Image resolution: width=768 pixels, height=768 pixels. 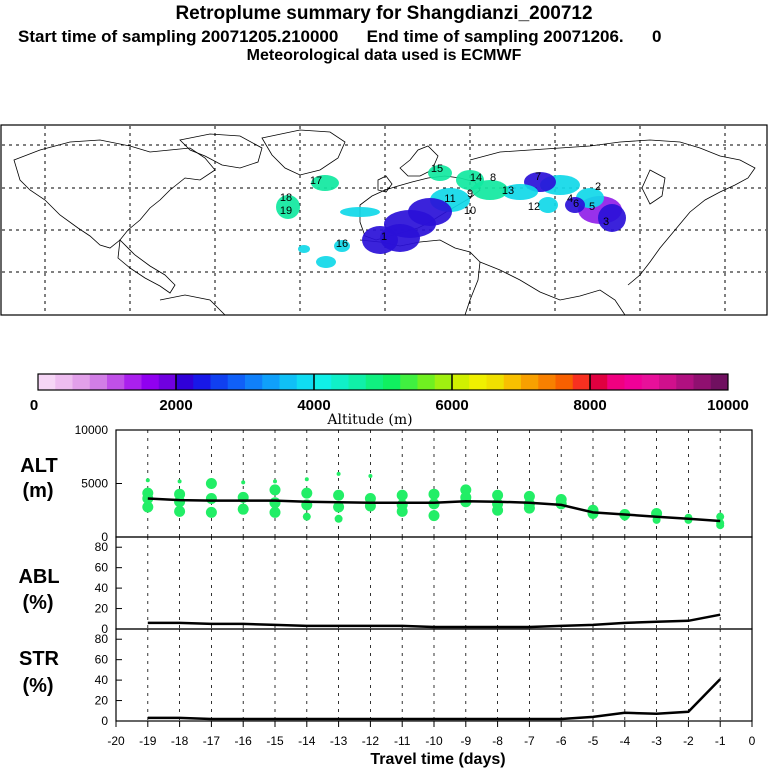 What do you see at coordinates (449, 199) in the screenshot?
I see `plume-day-label: 11` at bounding box center [449, 199].